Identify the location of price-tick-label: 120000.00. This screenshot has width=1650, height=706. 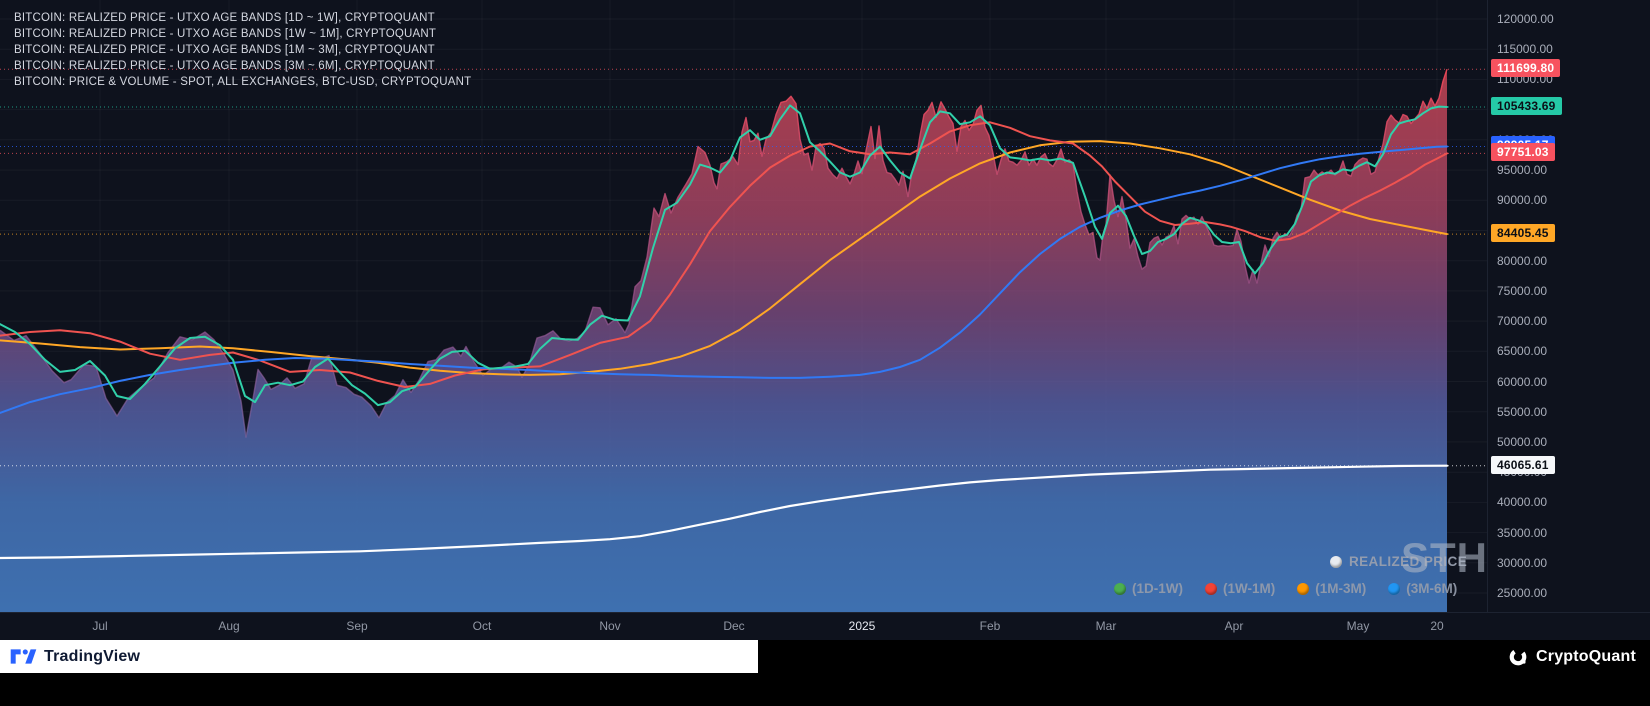
(1525, 19).